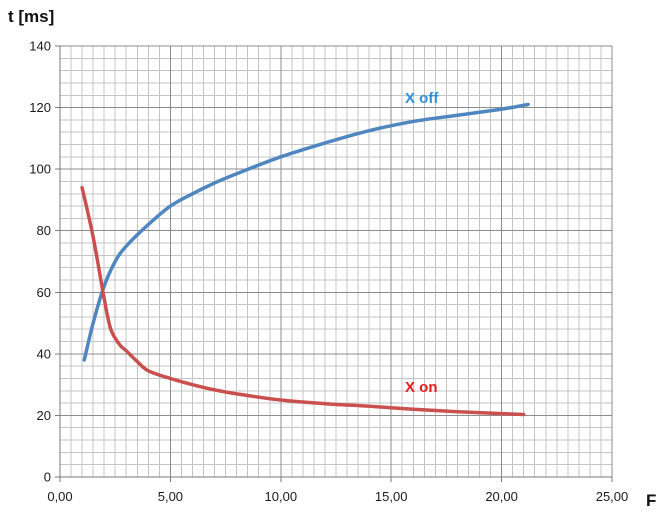 The height and width of the screenshot is (515, 668). Describe the element at coordinates (40, 169) in the screenshot. I see `y-tick-label: 100` at that location.